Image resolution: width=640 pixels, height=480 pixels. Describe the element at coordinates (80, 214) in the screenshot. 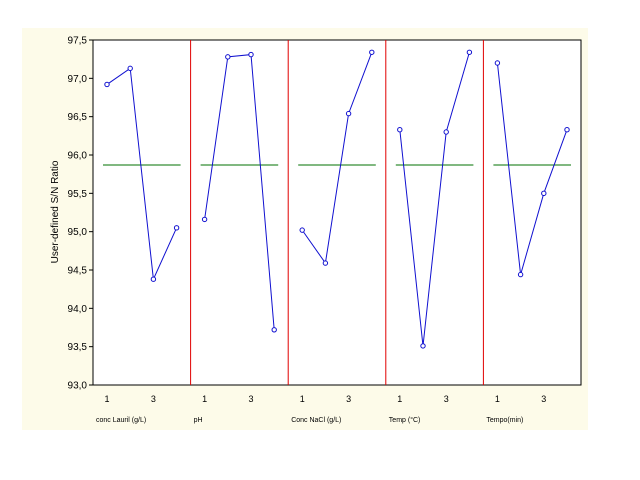

I see `y-axis: 97,5 97,0 96,5 96,0 95,5 95,0 94,5 94,0 93,5 93,0` at that location.